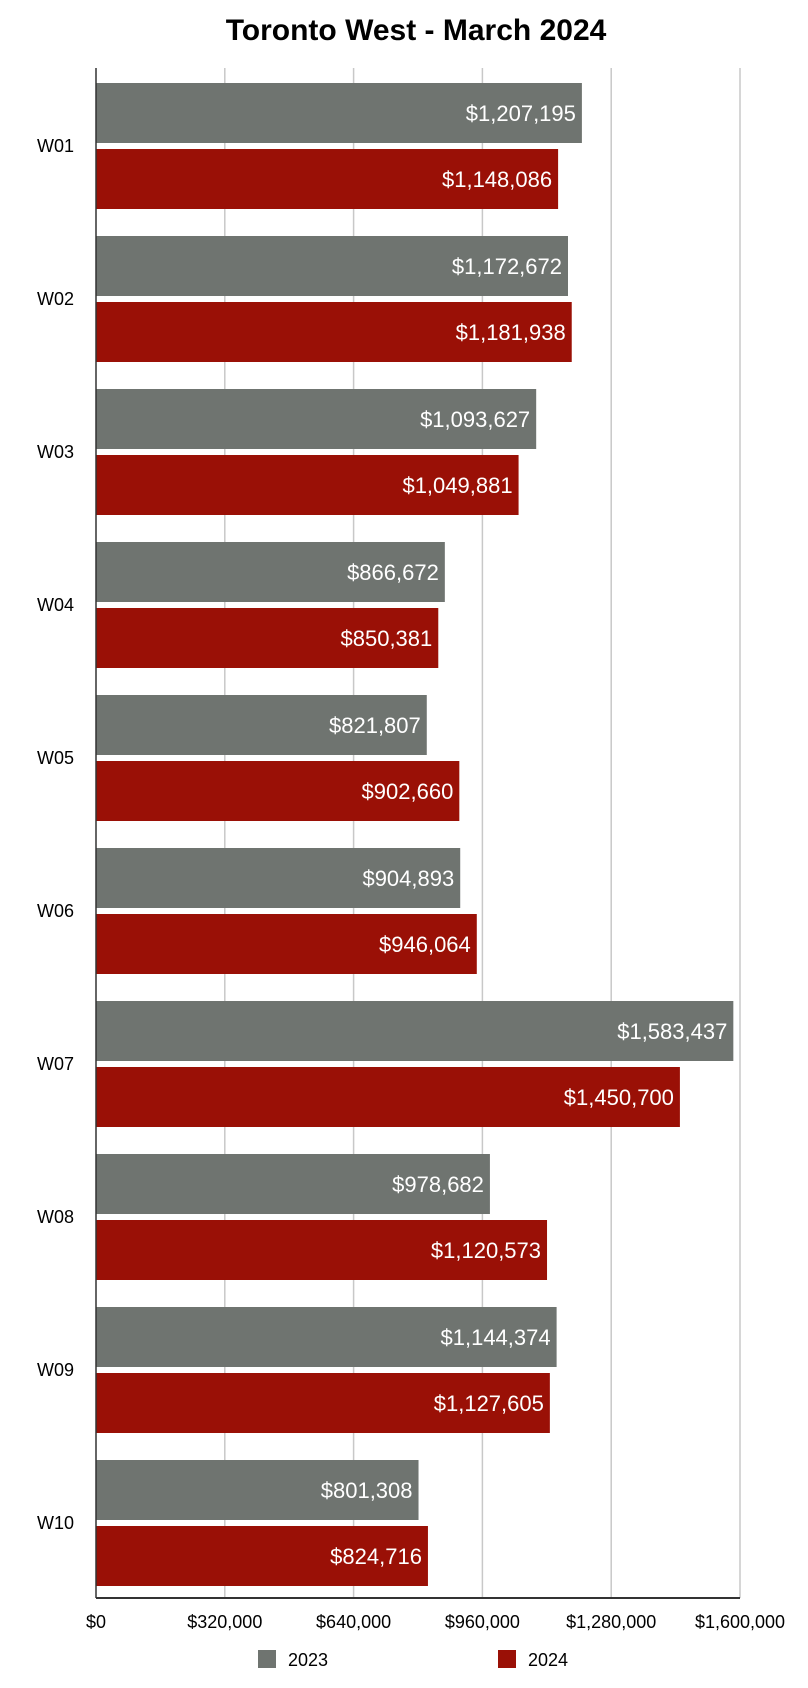 The width and height of the screenshot is (808, 1688). I want to click on data-label: $1,148,086, so click(497, 179).